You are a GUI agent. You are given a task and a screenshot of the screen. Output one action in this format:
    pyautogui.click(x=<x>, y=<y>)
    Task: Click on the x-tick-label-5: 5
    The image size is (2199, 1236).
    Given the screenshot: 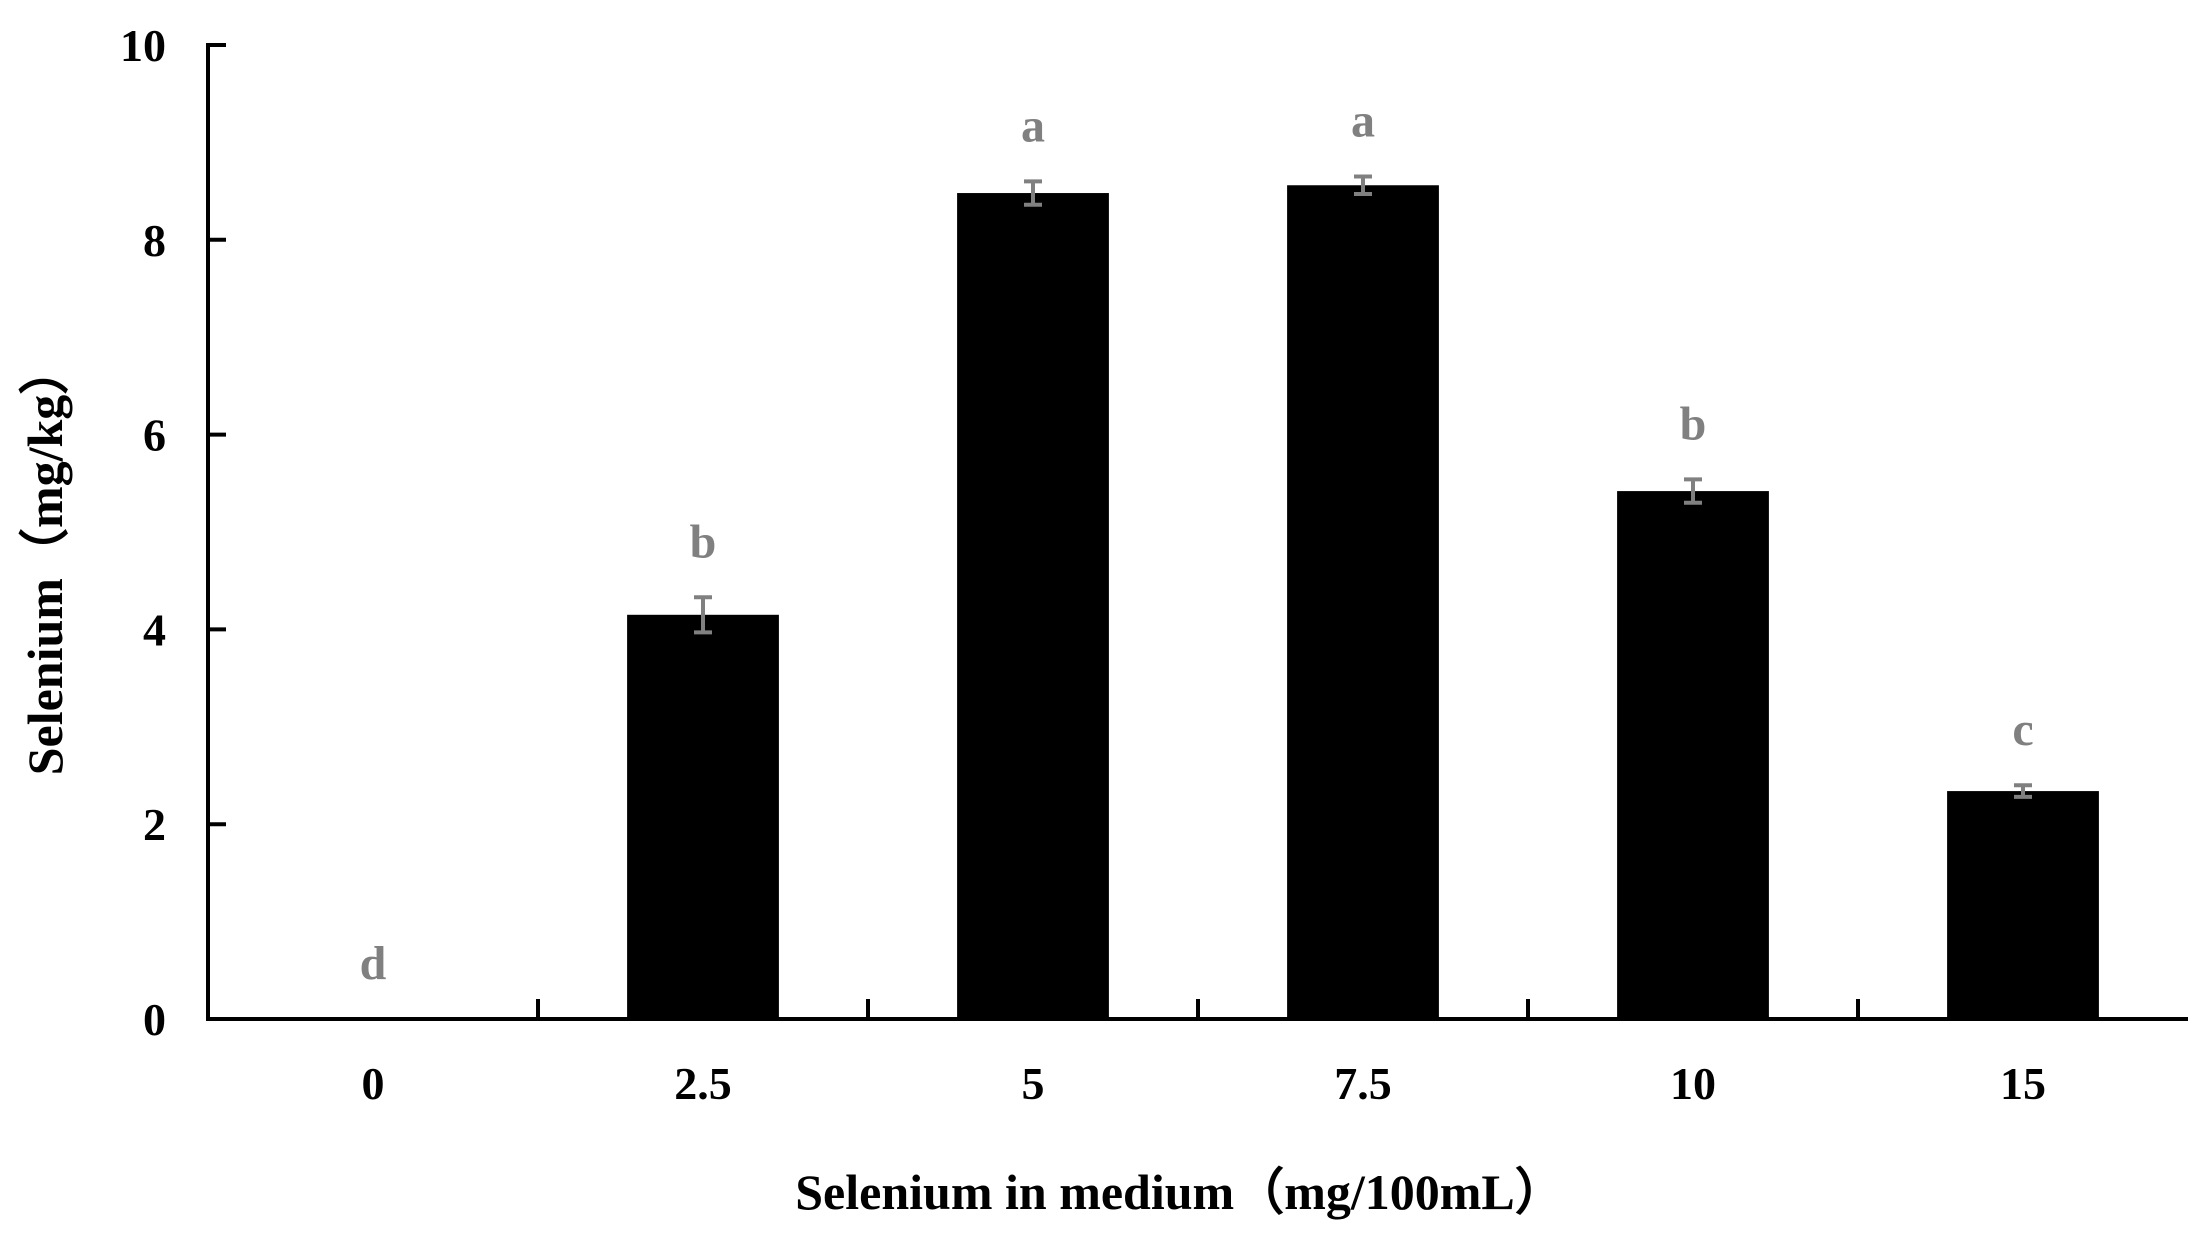 What is the action you would take?
    pyautogui.click(x=1033, y=1083)
    